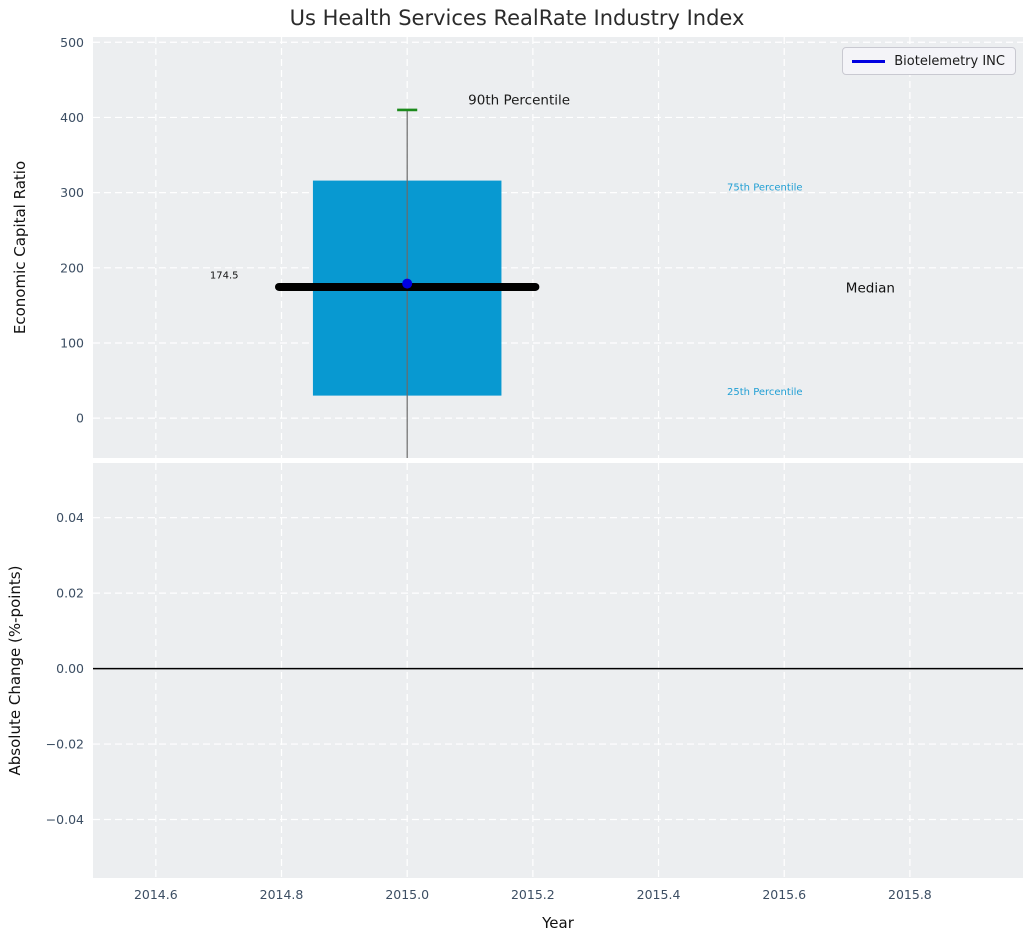 This screenshot has height=942, width=1034. Describe the element at coordinates (282, 894) in the screenshot. I see `x-tick-label: 2014.8` at that location.